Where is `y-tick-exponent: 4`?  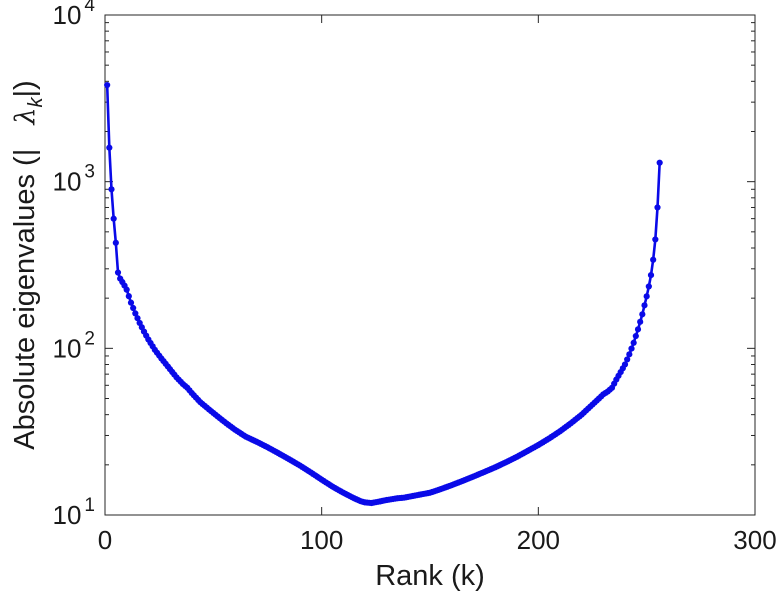 y-tick-exponent: 4 is located at coordinates (89, 8).